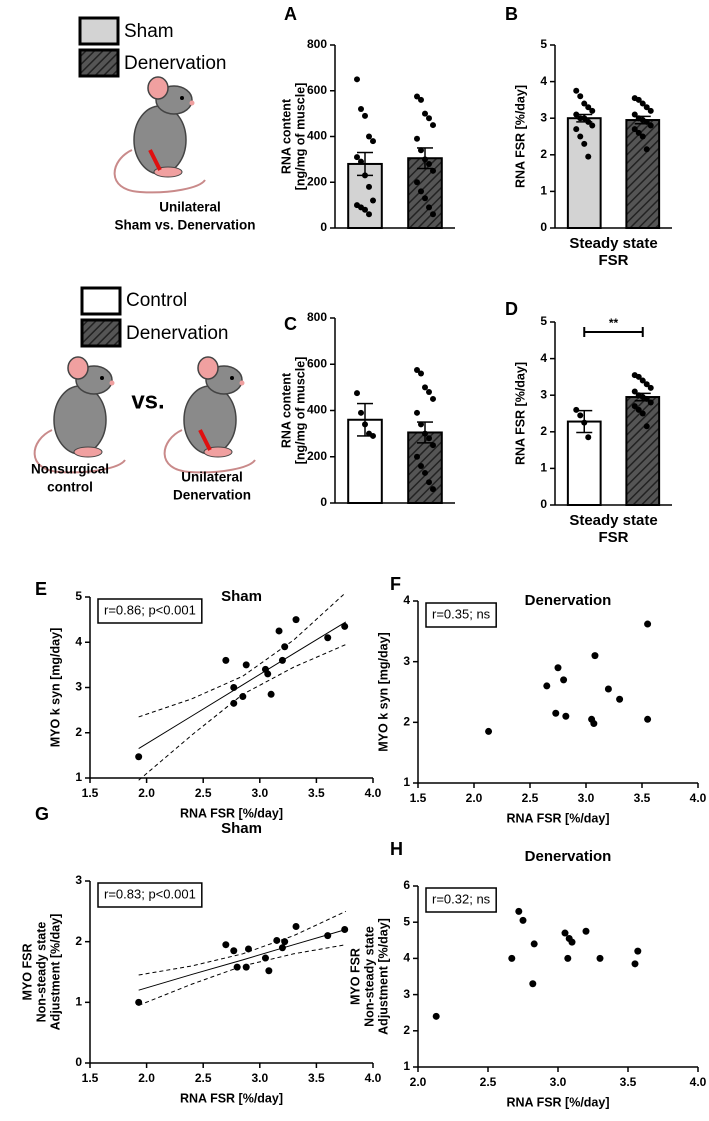 Image resolution: width=709 pixels, height=1121 pixels. Describe the element at coordinates (317, 456) in the screenshot. I see `y-tick-label: 200` at that location.